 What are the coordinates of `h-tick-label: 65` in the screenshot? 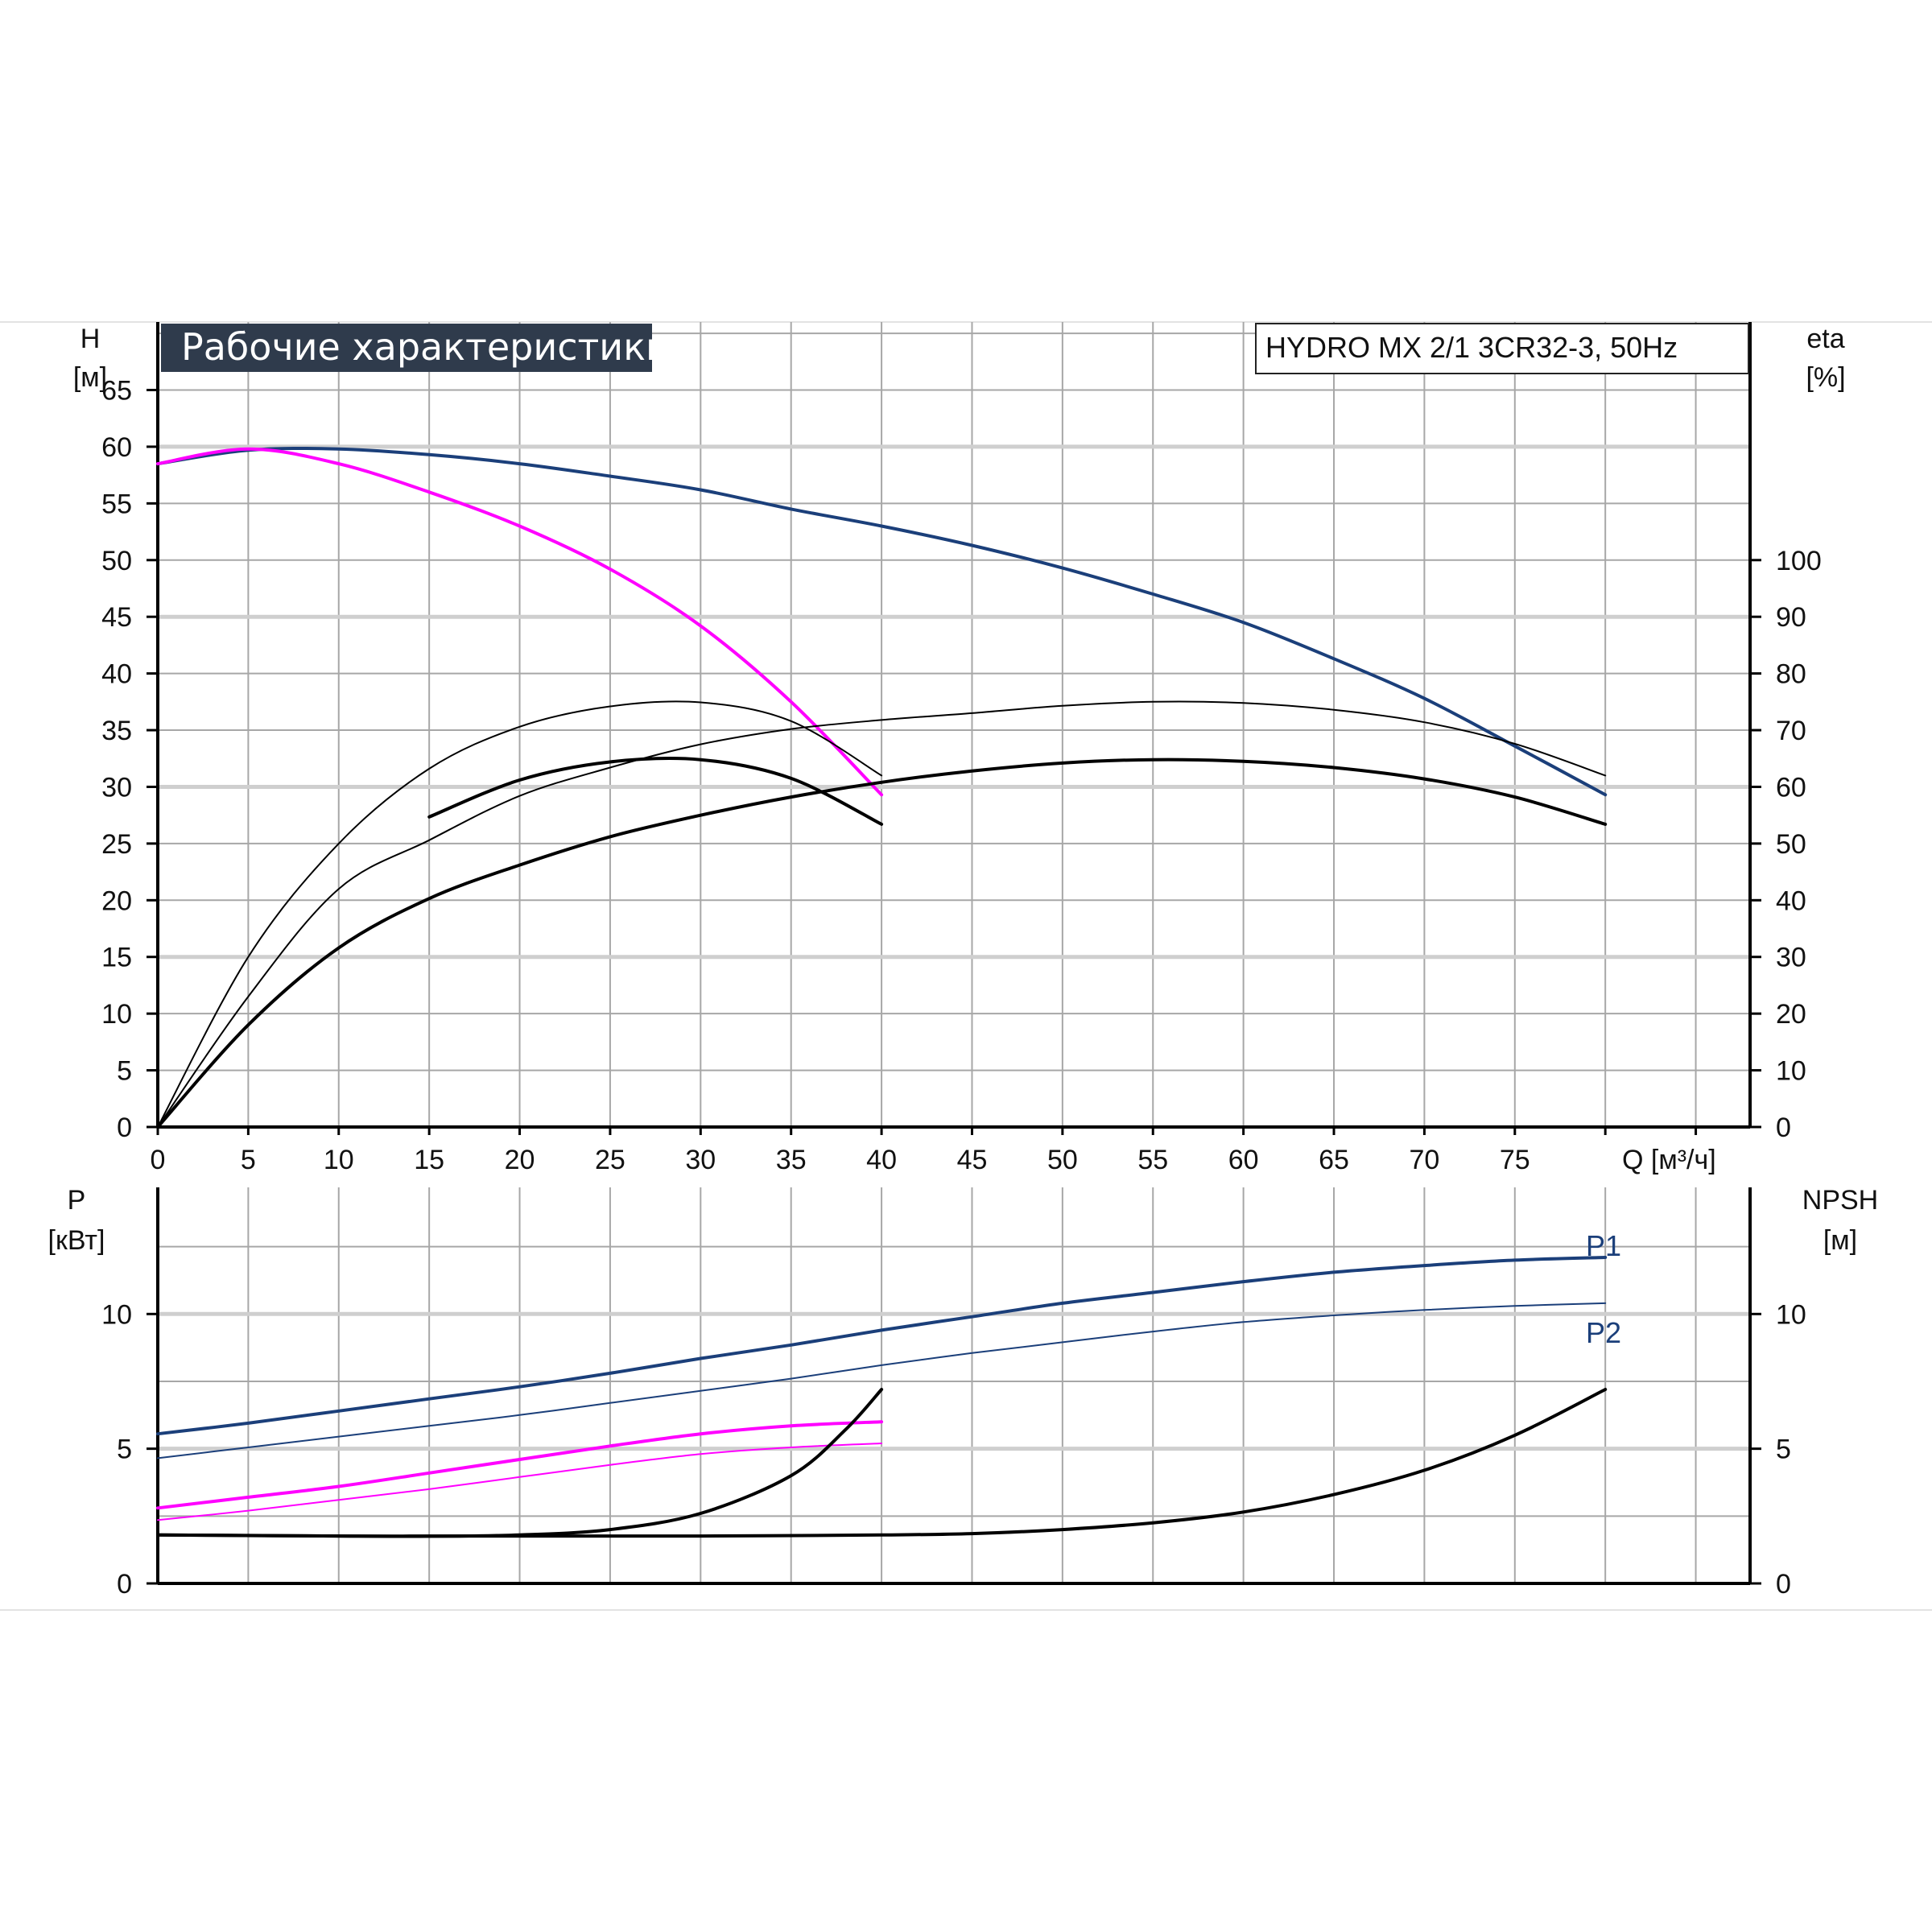 It's located at (116, 391).